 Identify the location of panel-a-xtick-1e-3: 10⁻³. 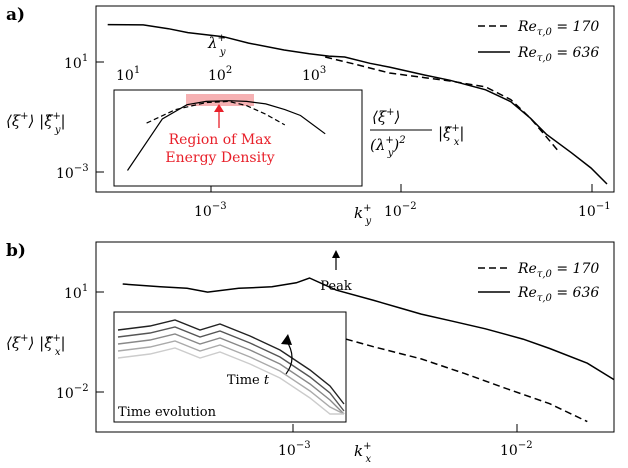
(210, 210).